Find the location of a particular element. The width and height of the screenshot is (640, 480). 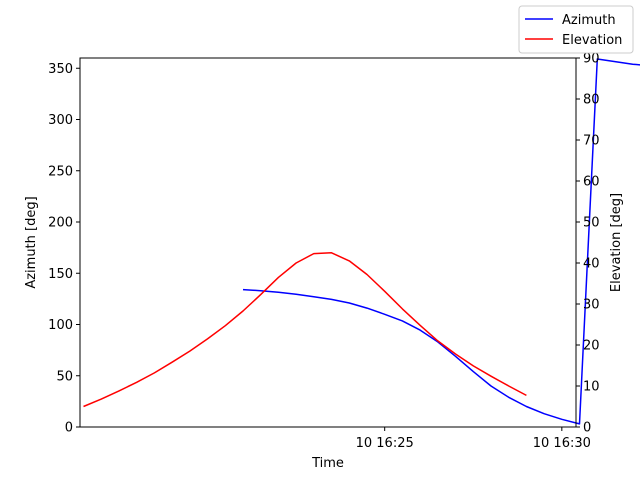

x-axis-label: Time is located at coordinates (327, 463).